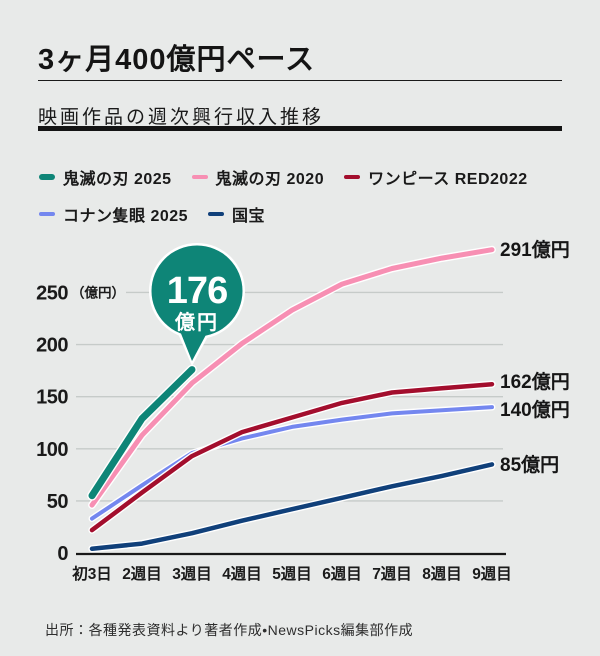 The width and height of the screenshot is (600, 656). What do you see at coordinates (216, 214) in the screenshot?
I see `legend-swatch-kokuho` at bounding box center [216, 214].